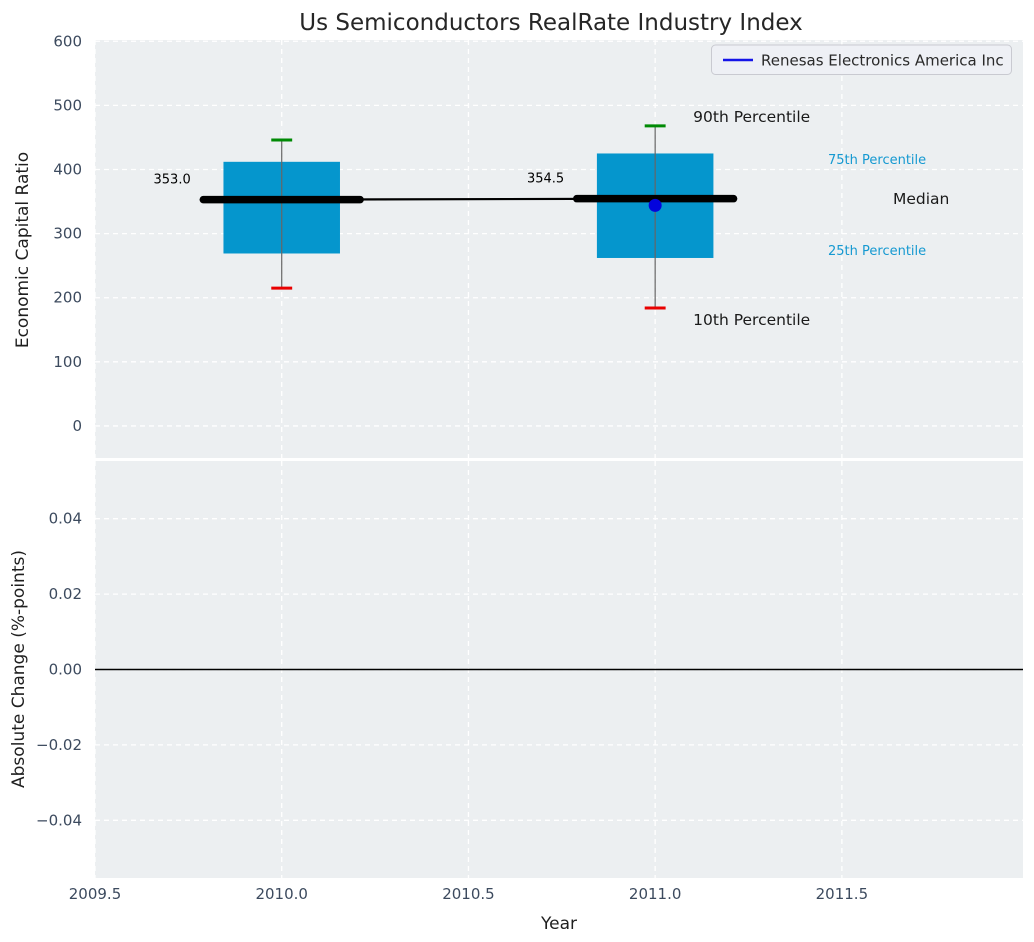 This screenshot has height=942, width=1034. Describe the element at coordinates (877, 251) in the screenshot. I see `annotation-p25: 25th Percentile` at that location.